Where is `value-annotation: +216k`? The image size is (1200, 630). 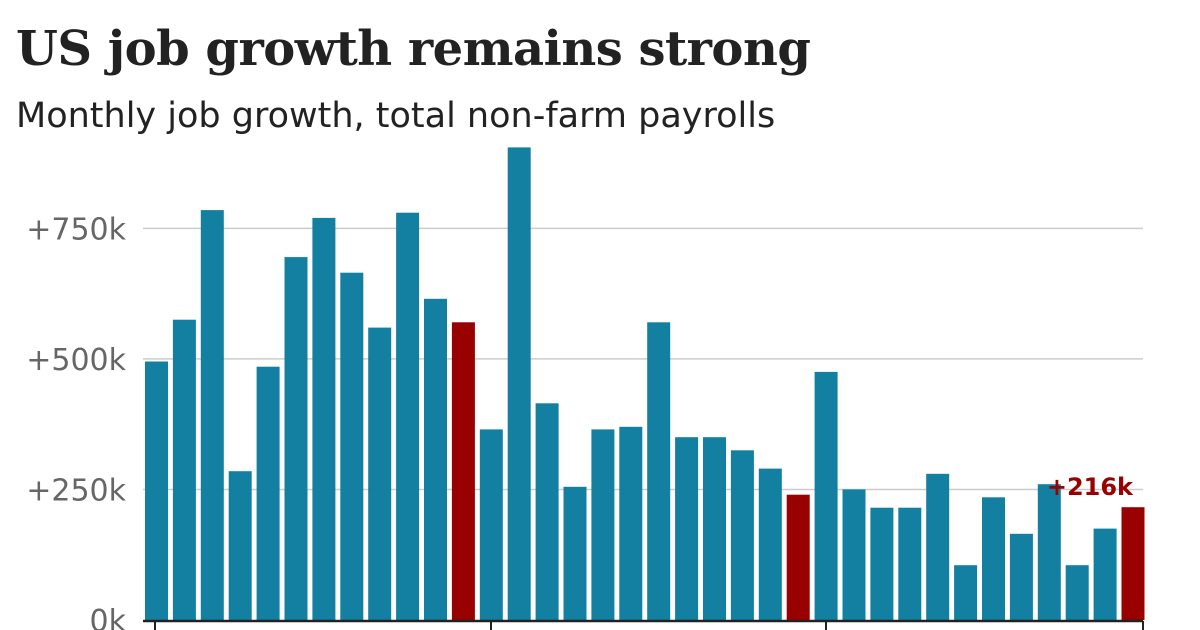
value-annotation: +216k is located at coordinates (1090, 487).